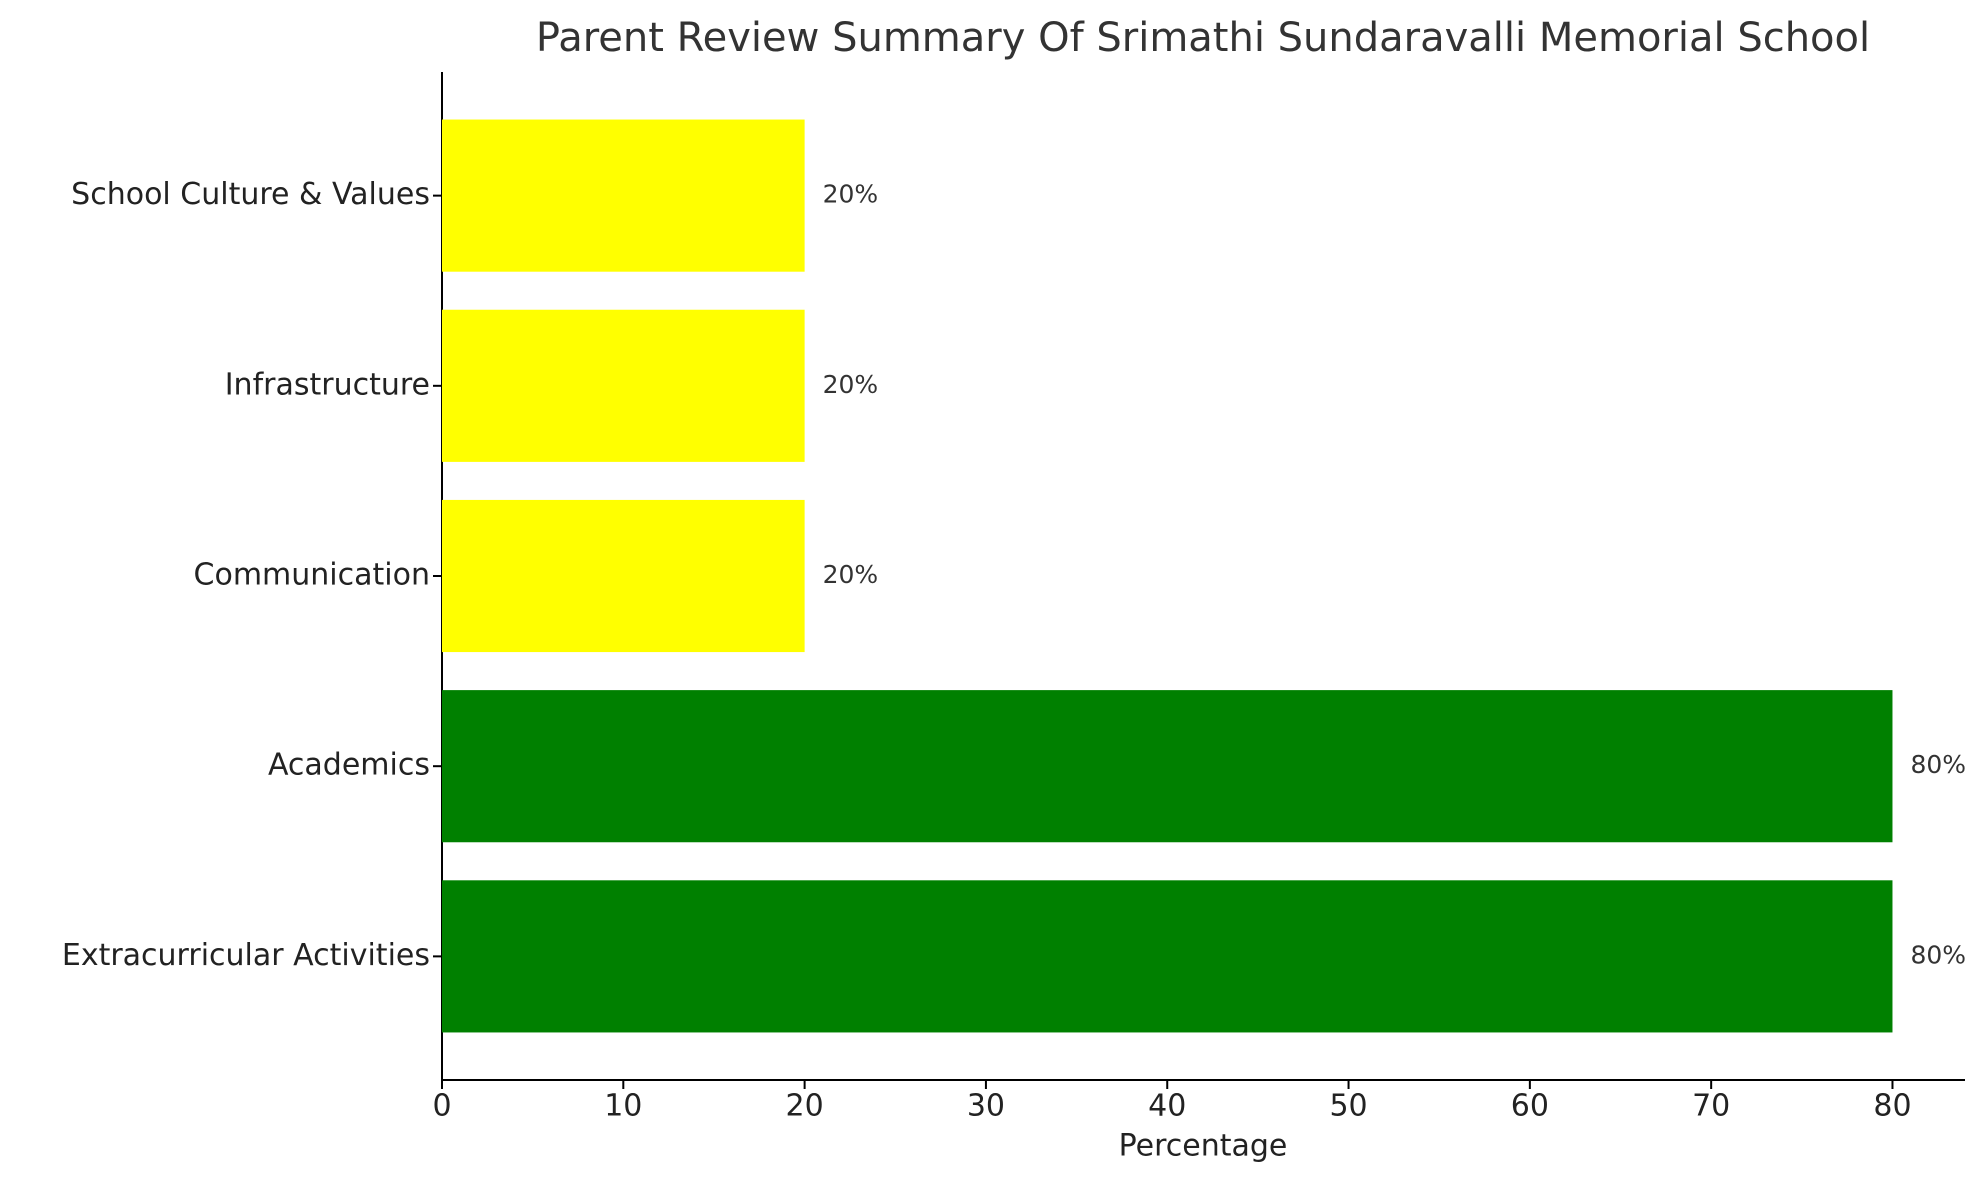 This screenshot has width=1981, height=1180. I want to click on y-tick-label: Communication, so click(312, 575).